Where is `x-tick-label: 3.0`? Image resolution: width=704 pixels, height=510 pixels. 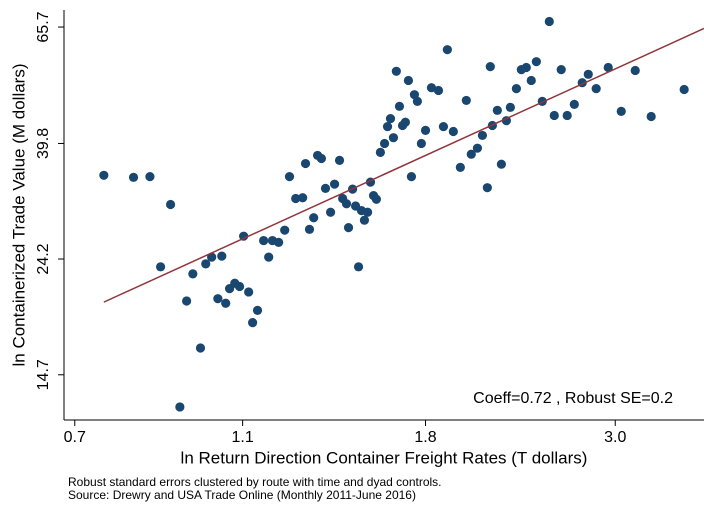
x-tick-label: 3.0 is located at coordinates (615, 437).